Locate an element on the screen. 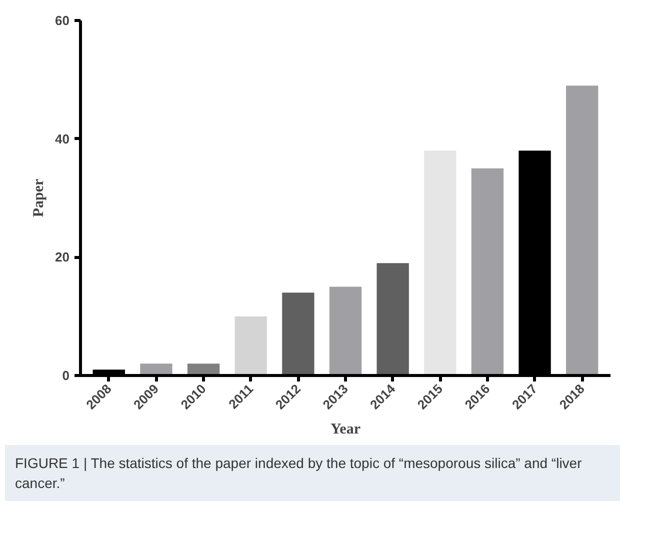  y-axis-title: Paper is located at coordinates (39, 198).